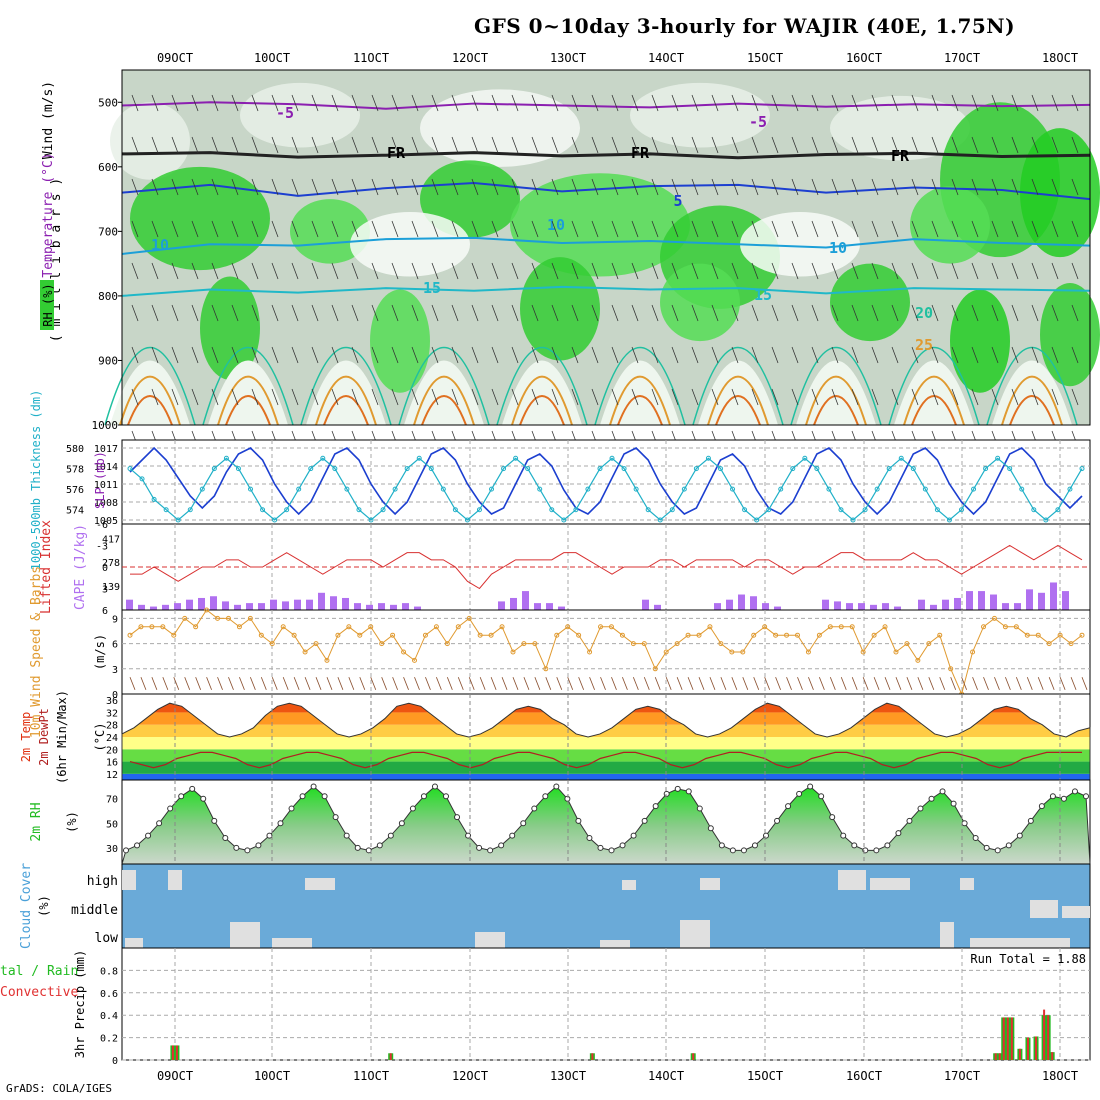 Image resolution: width=1100 pixels, height=1100 pixels. Describe the element at coordinates (109, 1039) in the screenshot. I see `precip-tick: 0.2` at that location.